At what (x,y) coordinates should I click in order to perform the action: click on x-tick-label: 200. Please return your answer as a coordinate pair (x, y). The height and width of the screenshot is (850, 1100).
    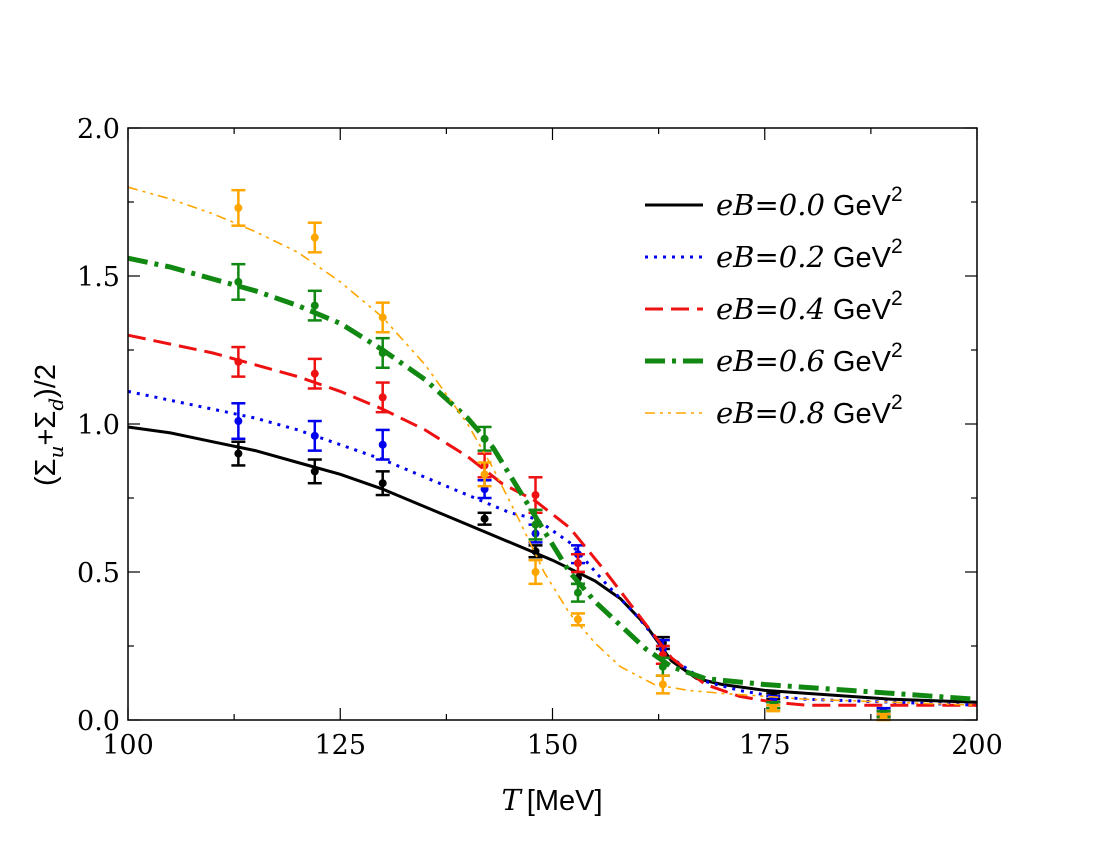
    Looking at the image, I should click on (977, 745).